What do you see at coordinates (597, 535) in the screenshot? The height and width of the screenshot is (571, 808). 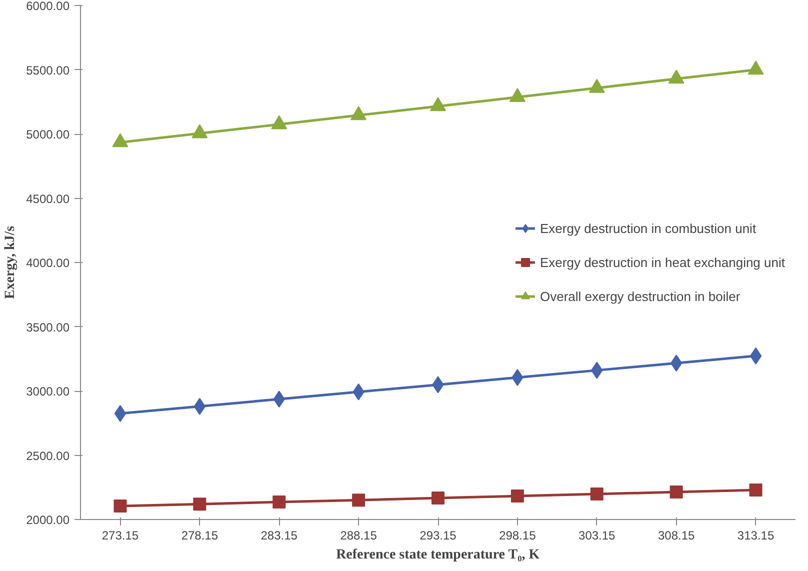 I see `x-tick-label: 303.15` at bounding box center [597, 535].